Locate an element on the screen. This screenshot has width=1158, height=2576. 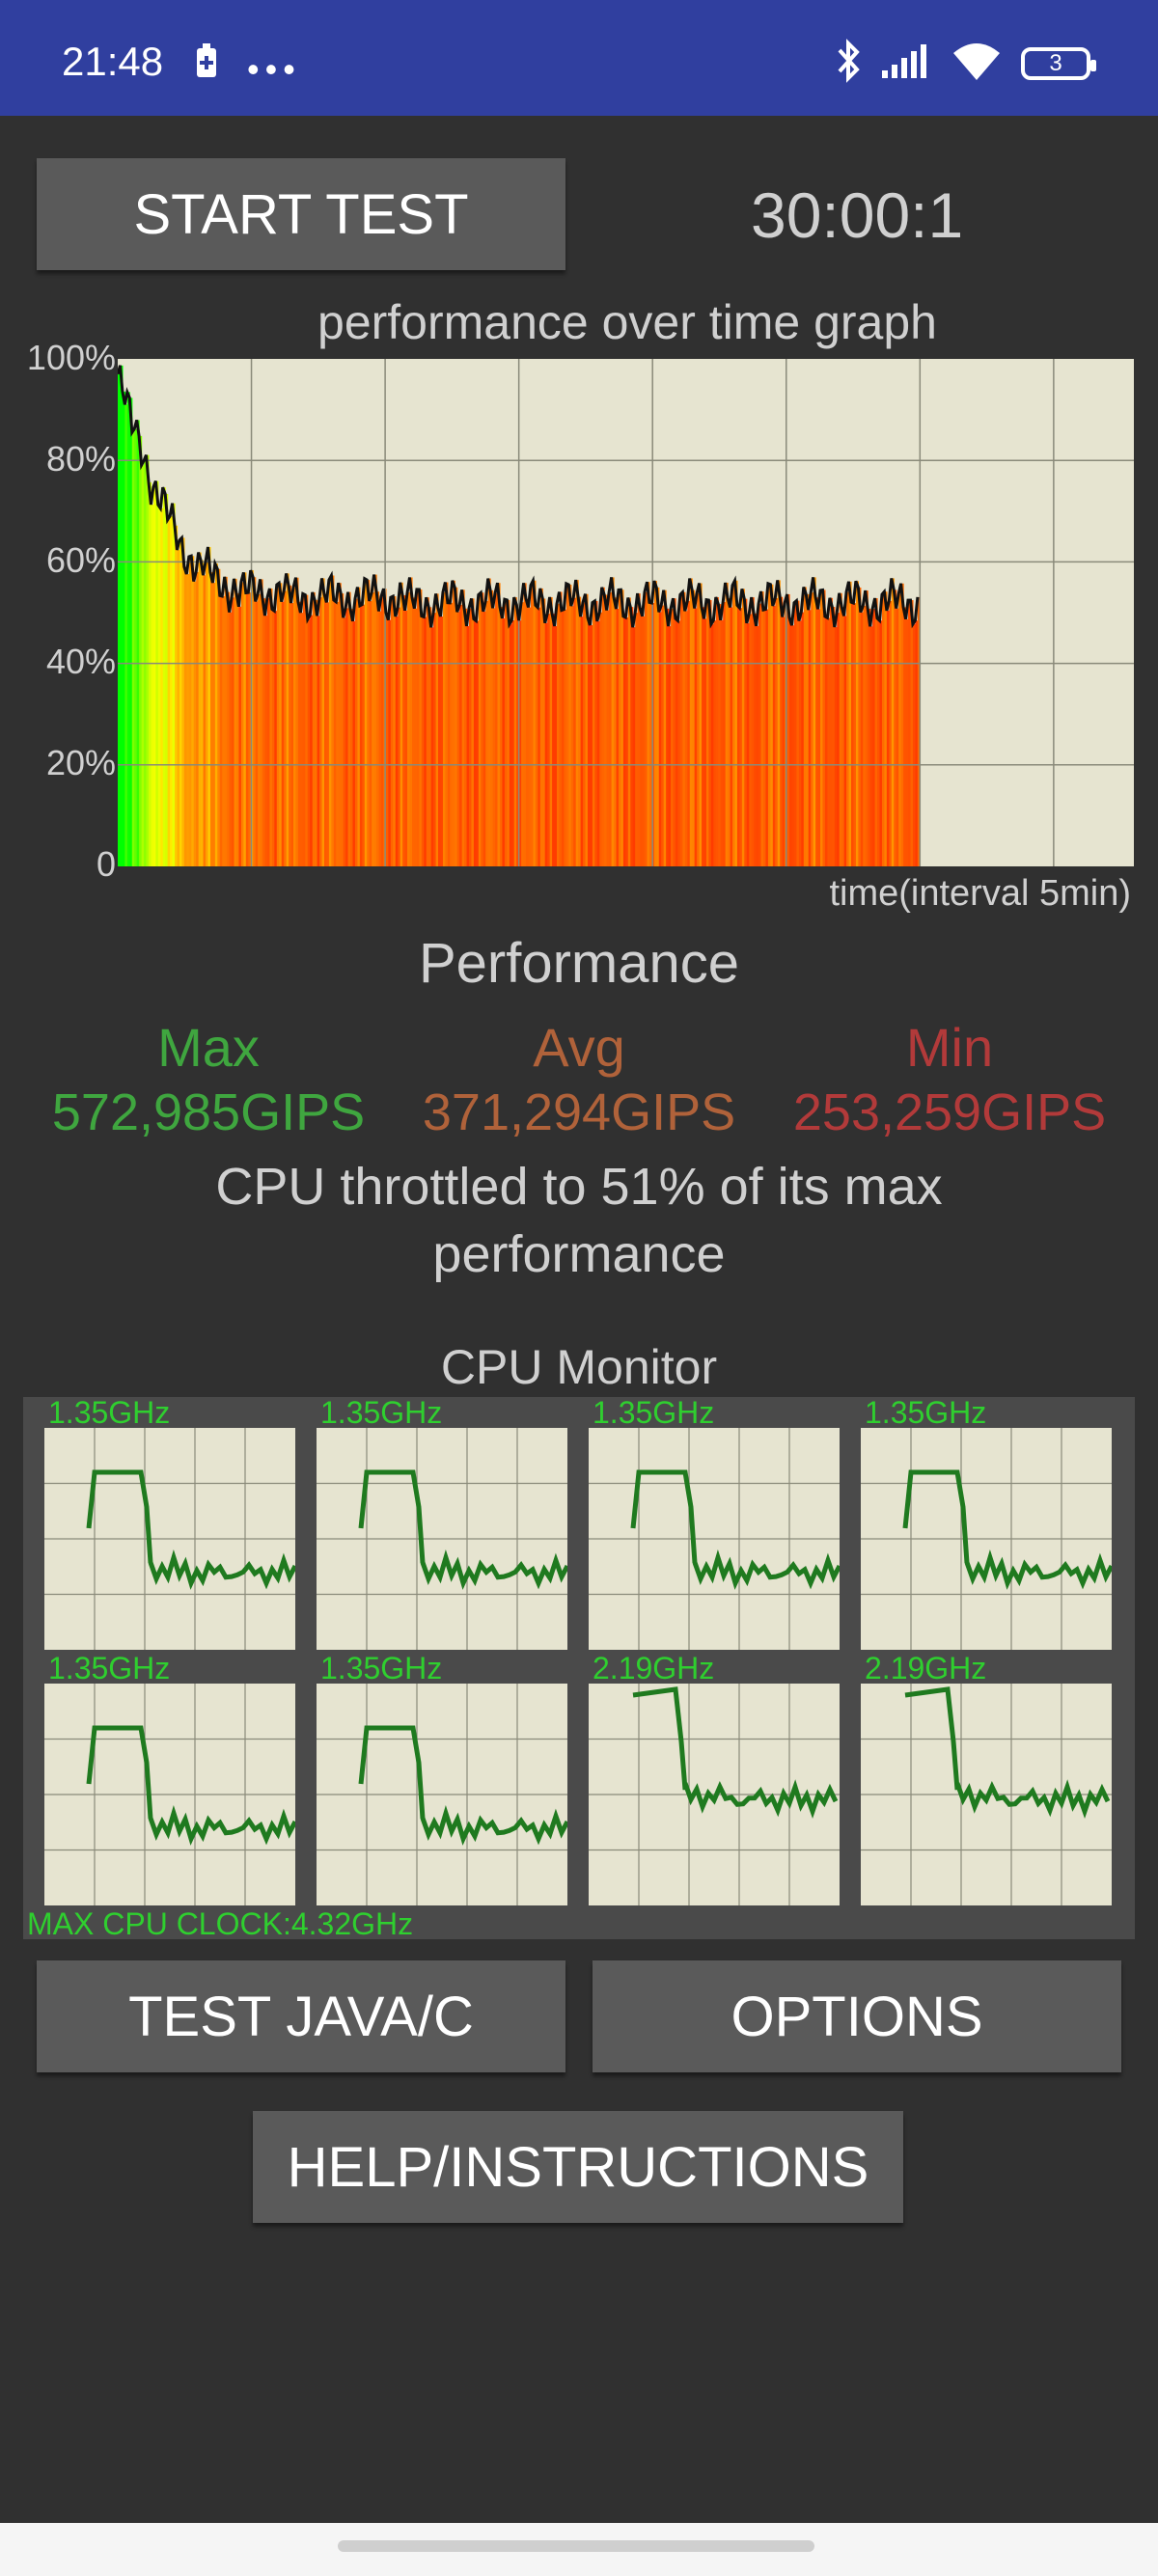
help-instructions-button: HELP/INSTRUCTIONS is located at coordinates (578, 2167).